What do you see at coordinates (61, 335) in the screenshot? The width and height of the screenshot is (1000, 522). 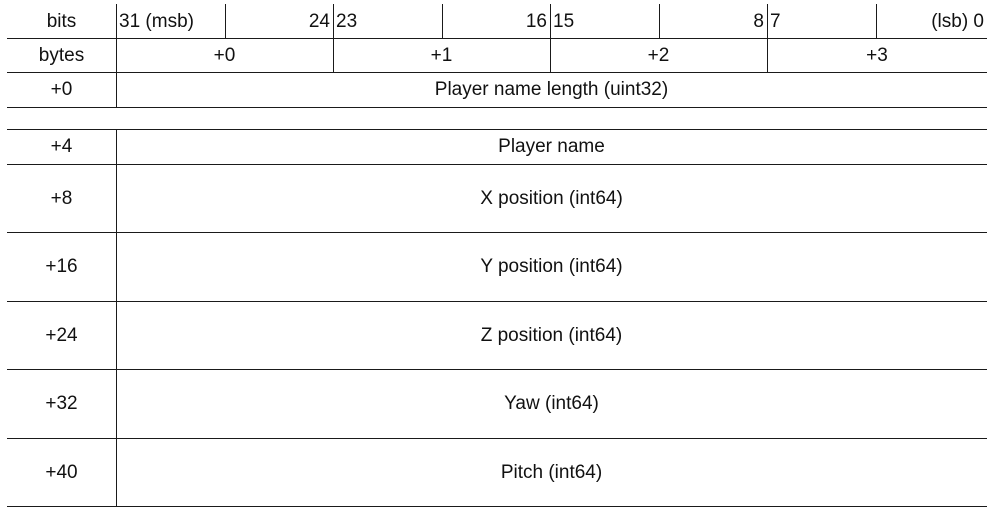 I see `row-offset: +24` at bounding box center [61, 335].